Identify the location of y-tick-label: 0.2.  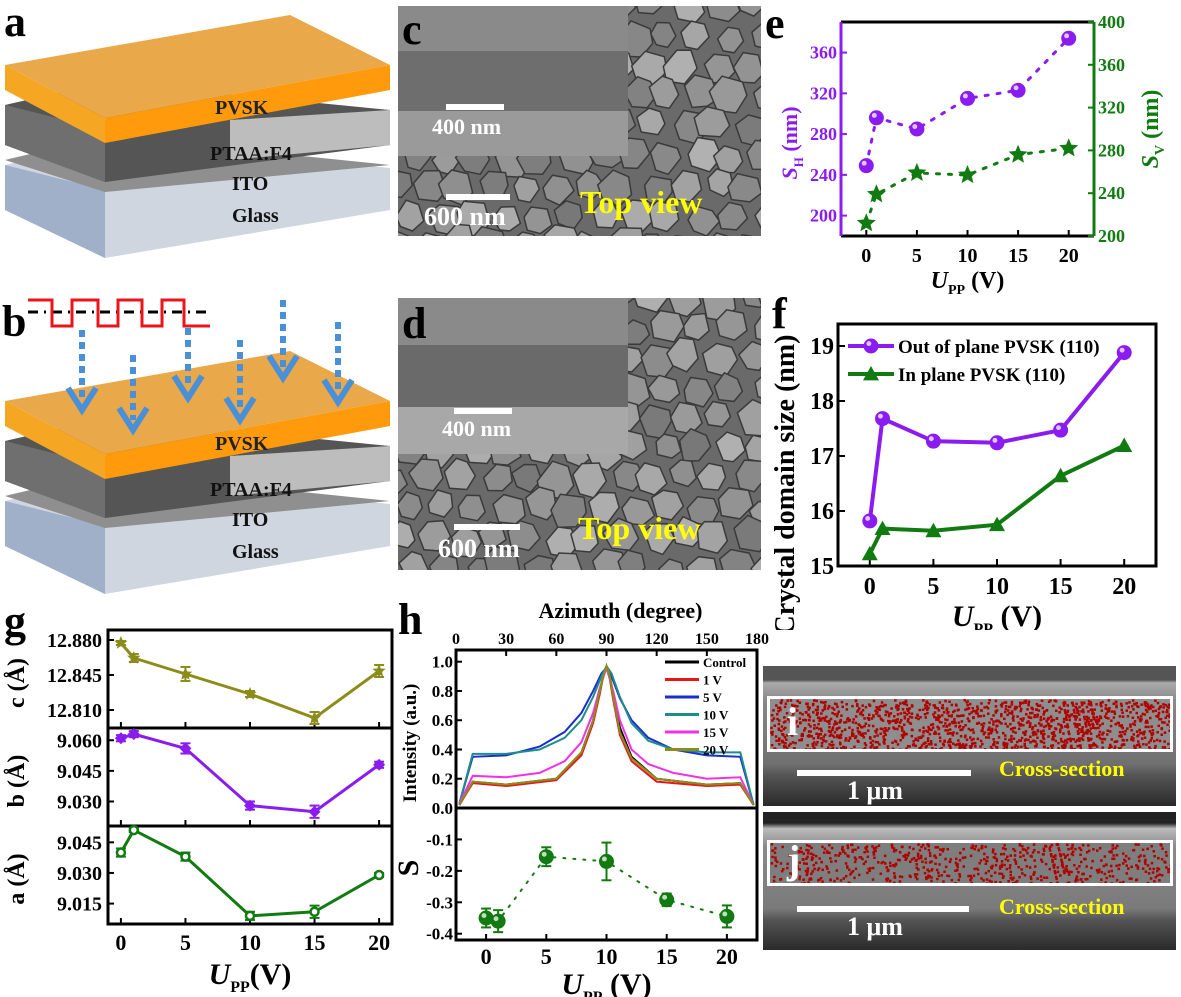
(442, 779).